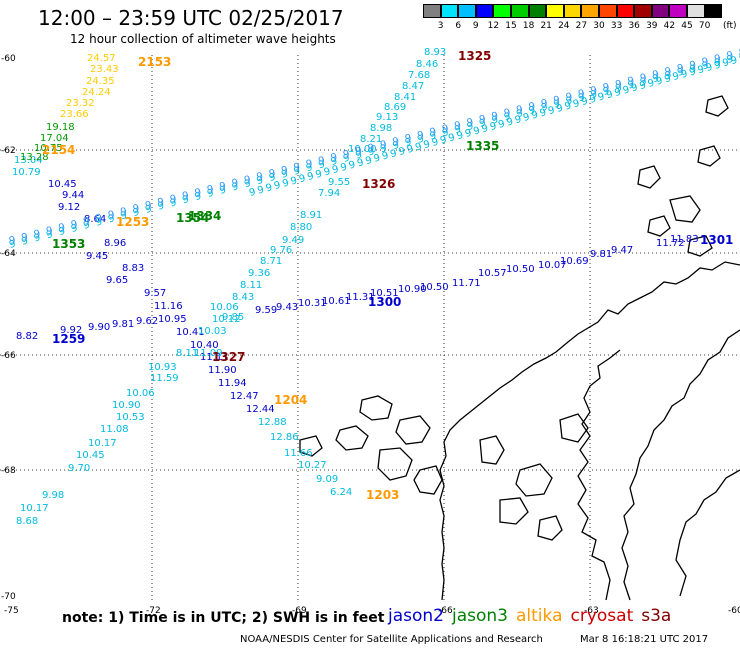  Describe the element at coordinates (336, 301) in the screenshot. I see `swh-observation: 10.61` at that location.